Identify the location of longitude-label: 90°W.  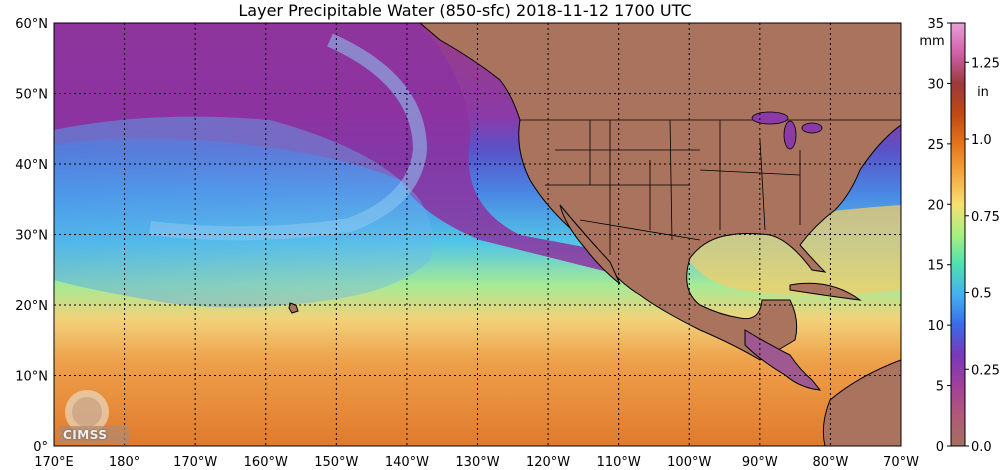
(760, 462).